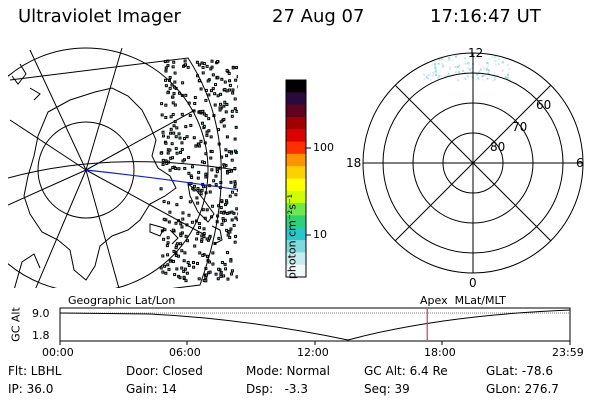 The image size is (600, 400). I want to click on seq-readout: Seq: 39, so click(387, 389).